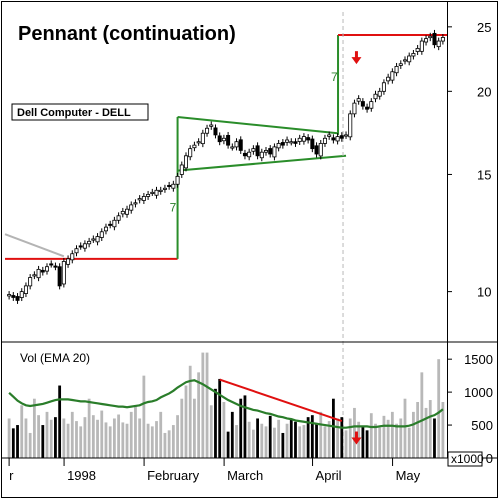 Image resolution: width=500 pixels, height=500 pixels. I want to click on x-tick-label: April, so click(329, 475).